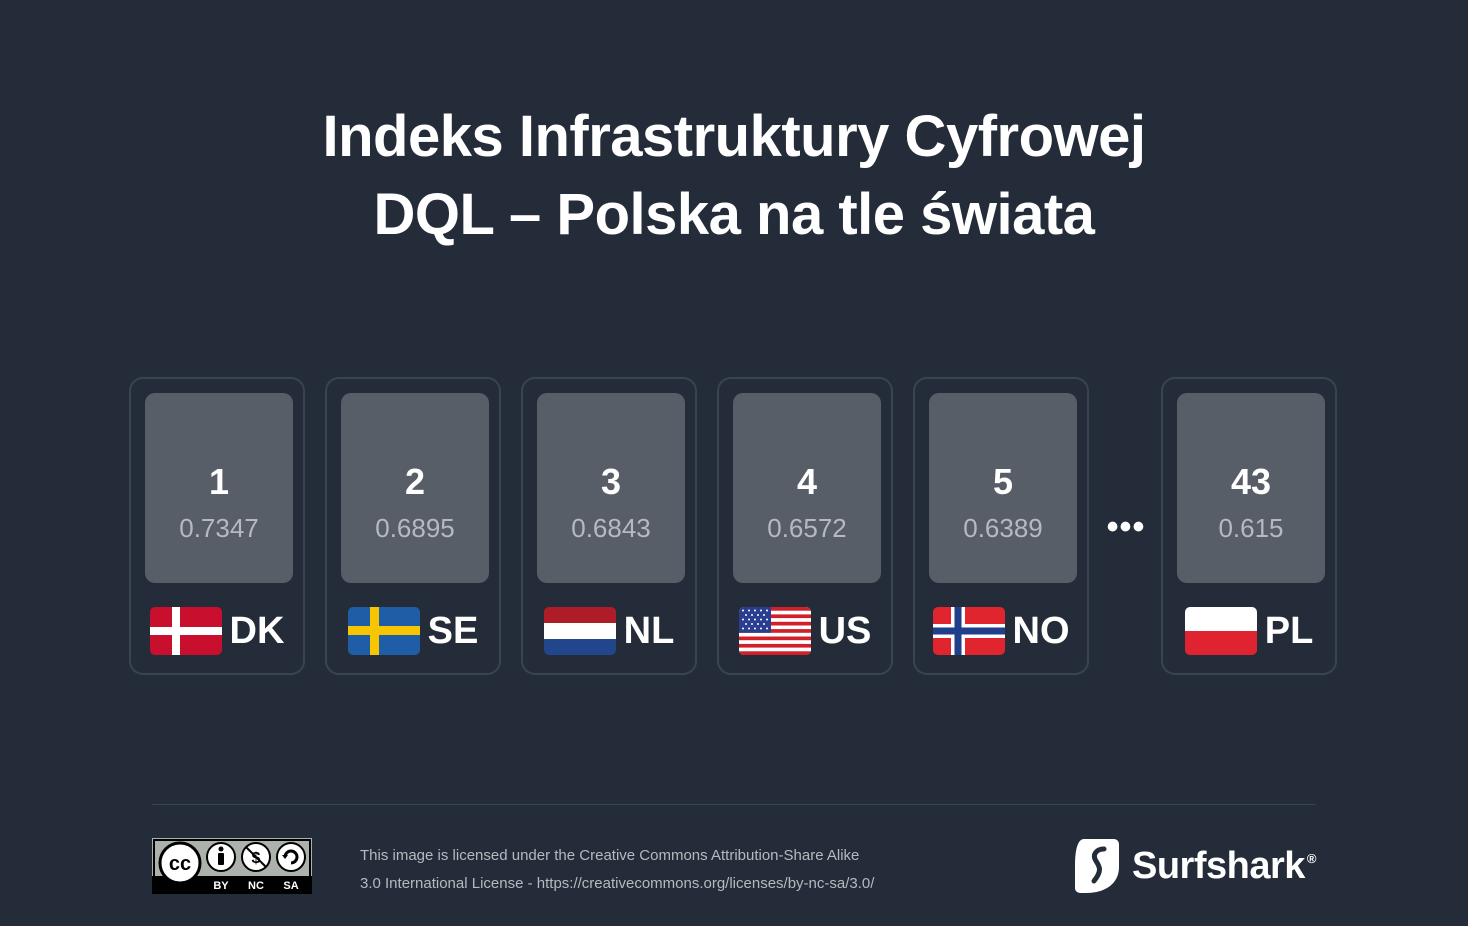  Describe the element at coordinates (1097, 866) in the screenshot. I see `surfshark-icon` at that location.